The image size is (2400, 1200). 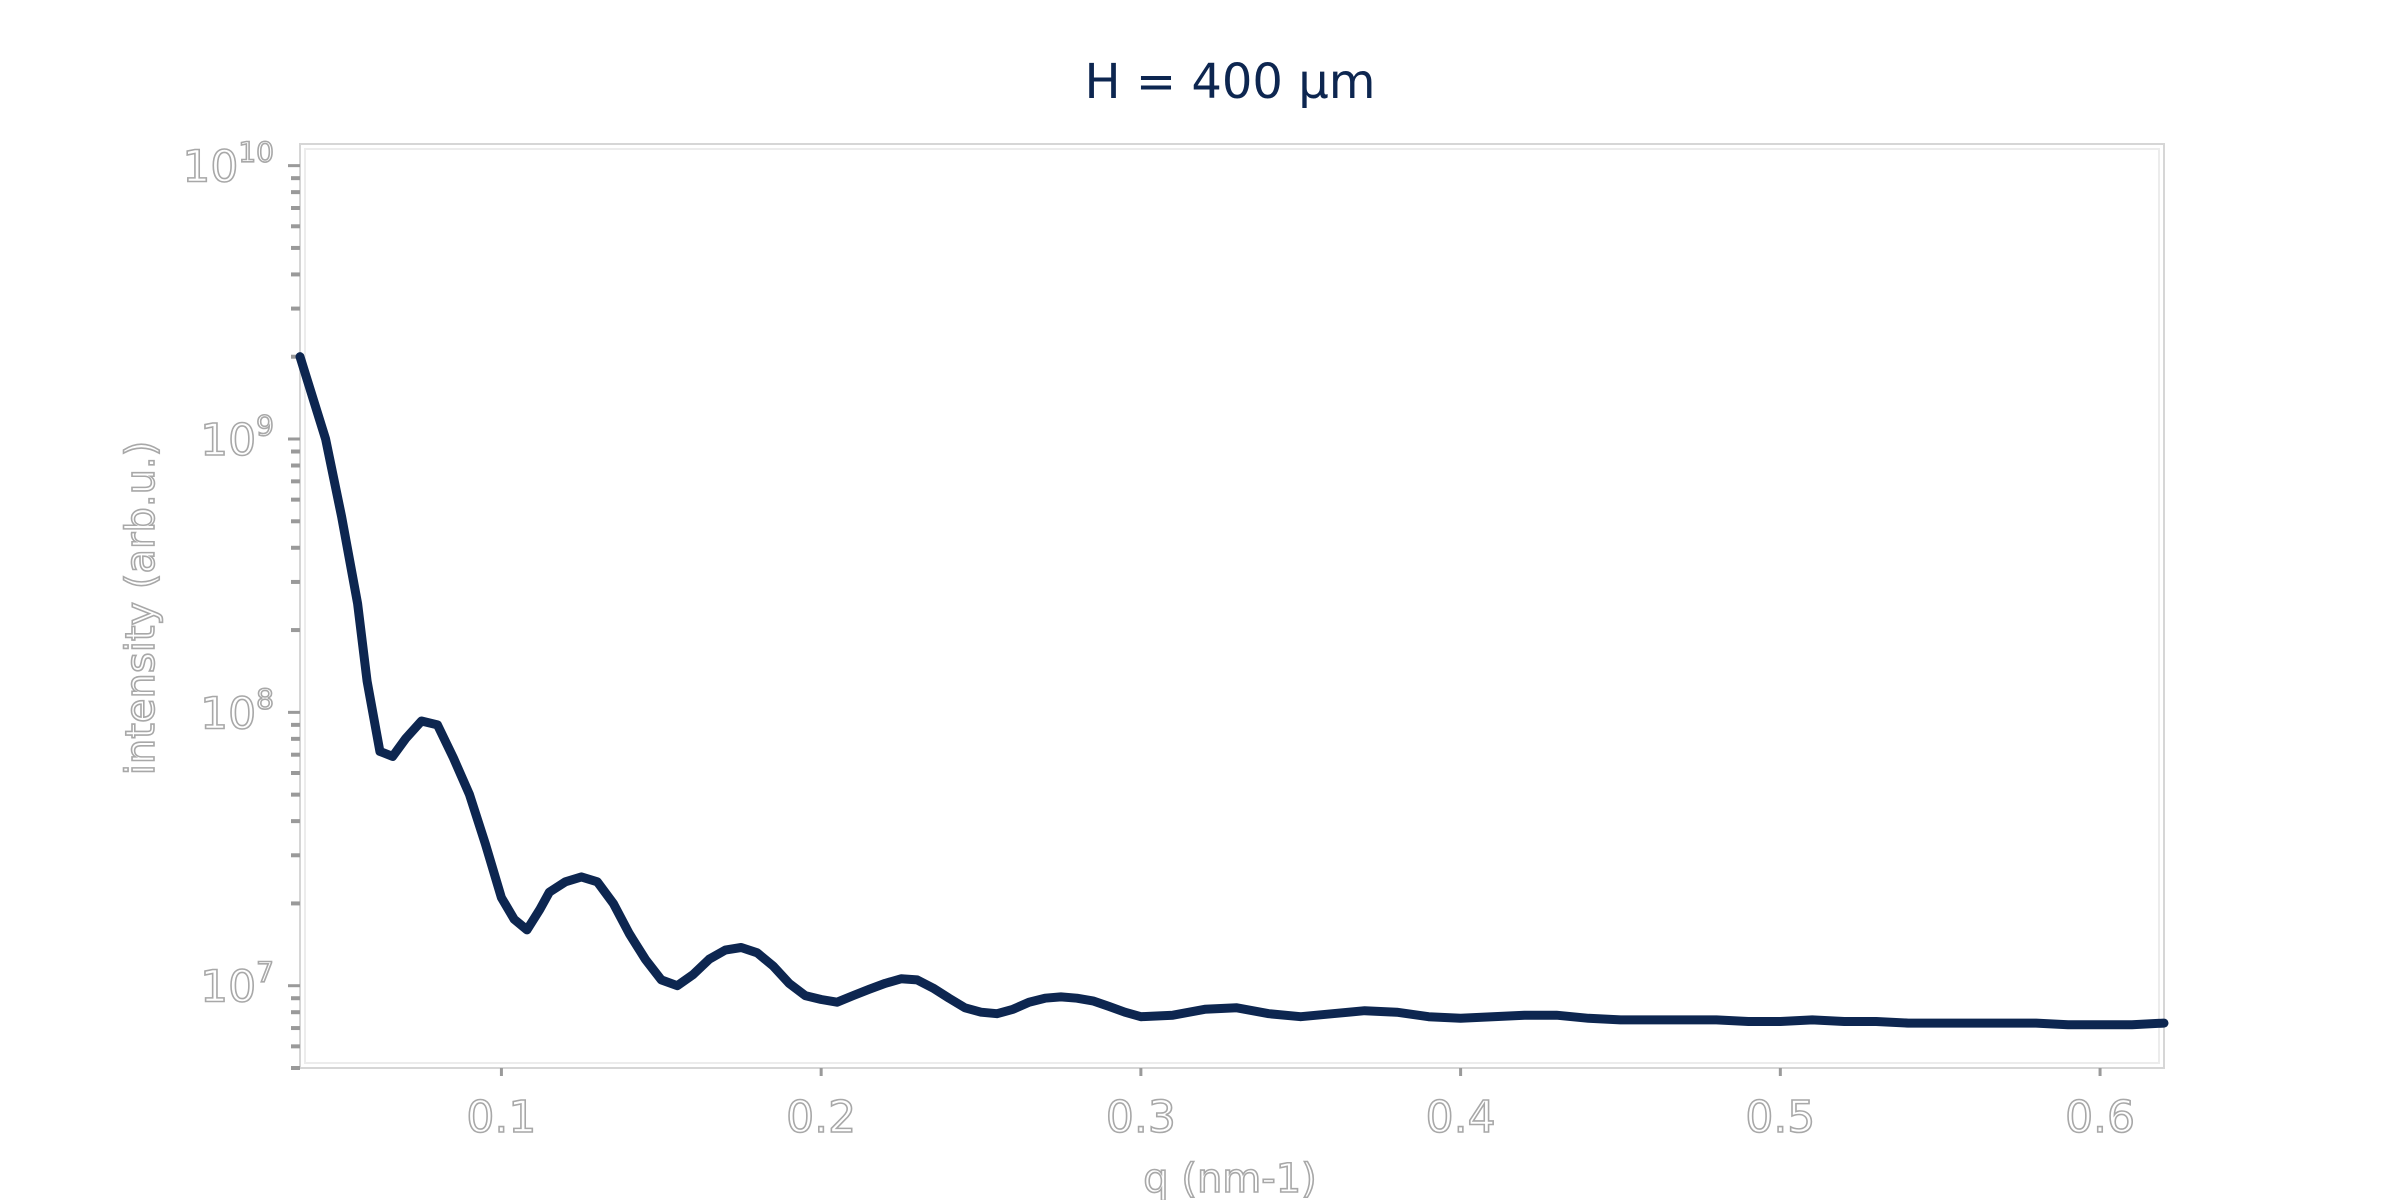 I want to click on x-tick-label: 0.3, so click(x=1141, y=1117).